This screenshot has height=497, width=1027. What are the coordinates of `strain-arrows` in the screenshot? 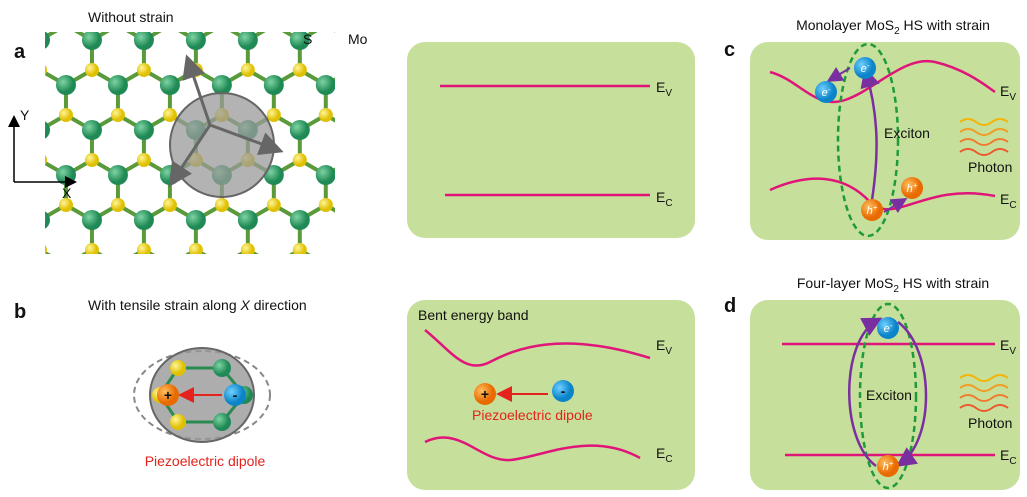 It's located at (226, 120).